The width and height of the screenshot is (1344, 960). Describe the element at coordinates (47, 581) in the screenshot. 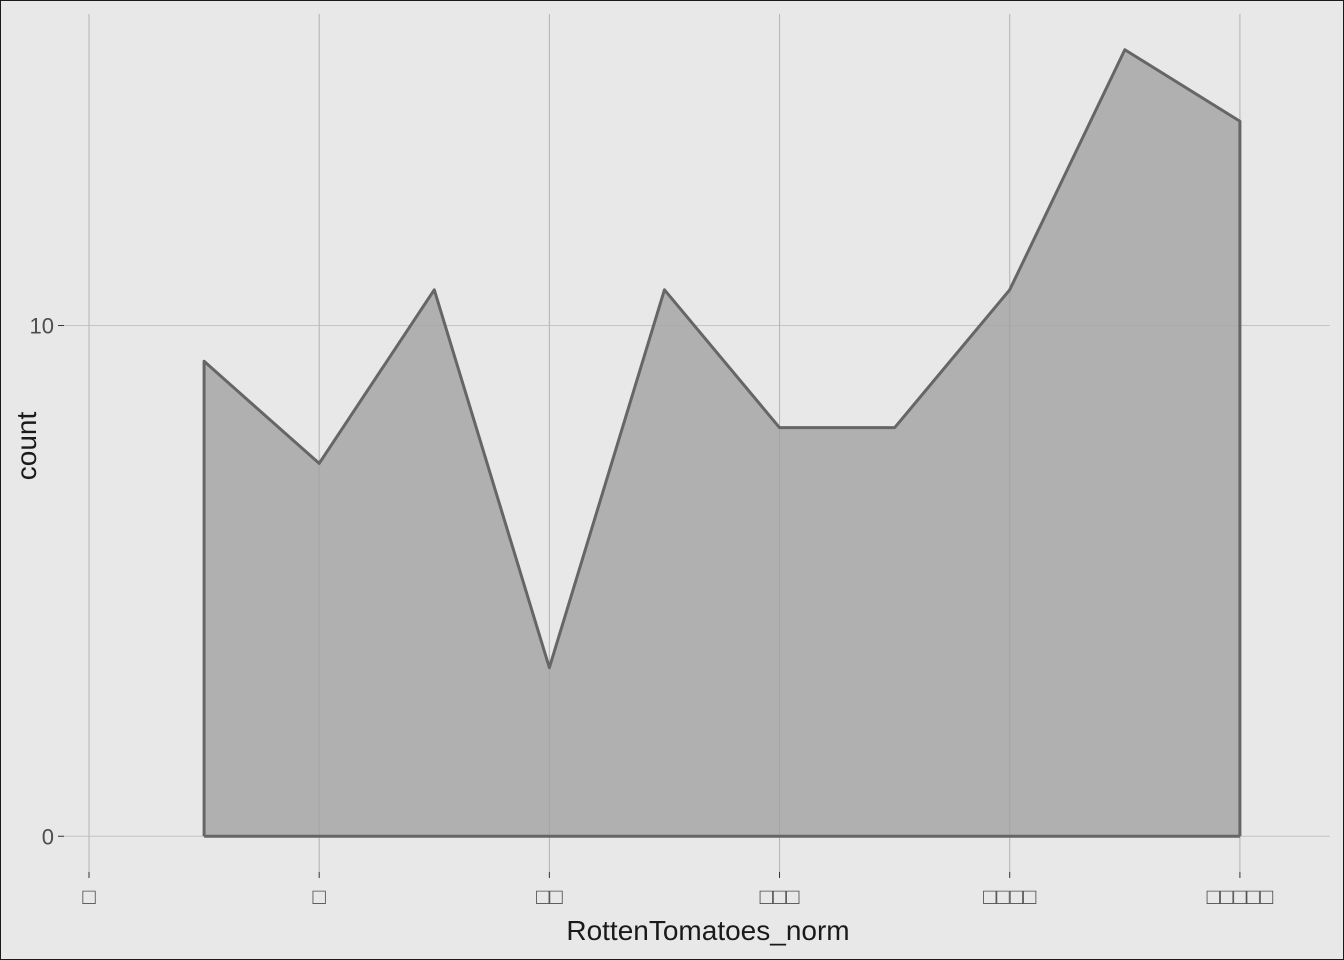

I see `y-axis-ticks: 0 10` at that location.